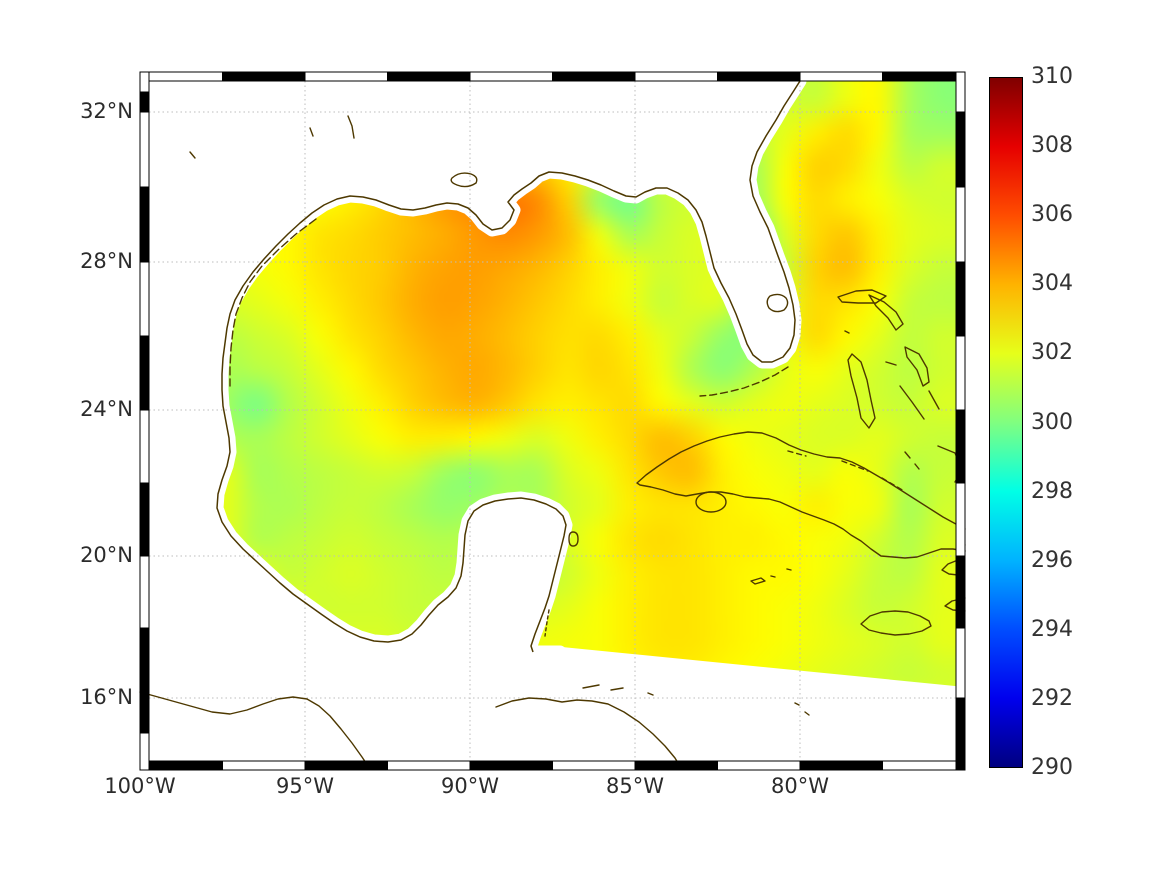 The width and height of the screenshot is (1167, 875). I want to click on y-tick-label: 20°N, so click(106, 555).